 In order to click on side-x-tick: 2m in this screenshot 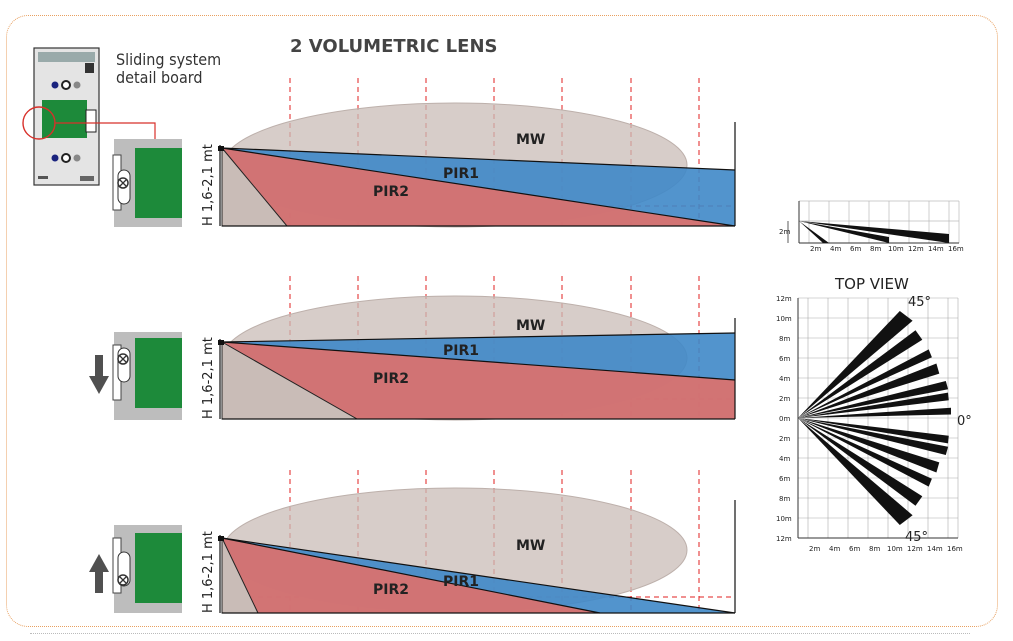, I will do `click(815, 249)`.